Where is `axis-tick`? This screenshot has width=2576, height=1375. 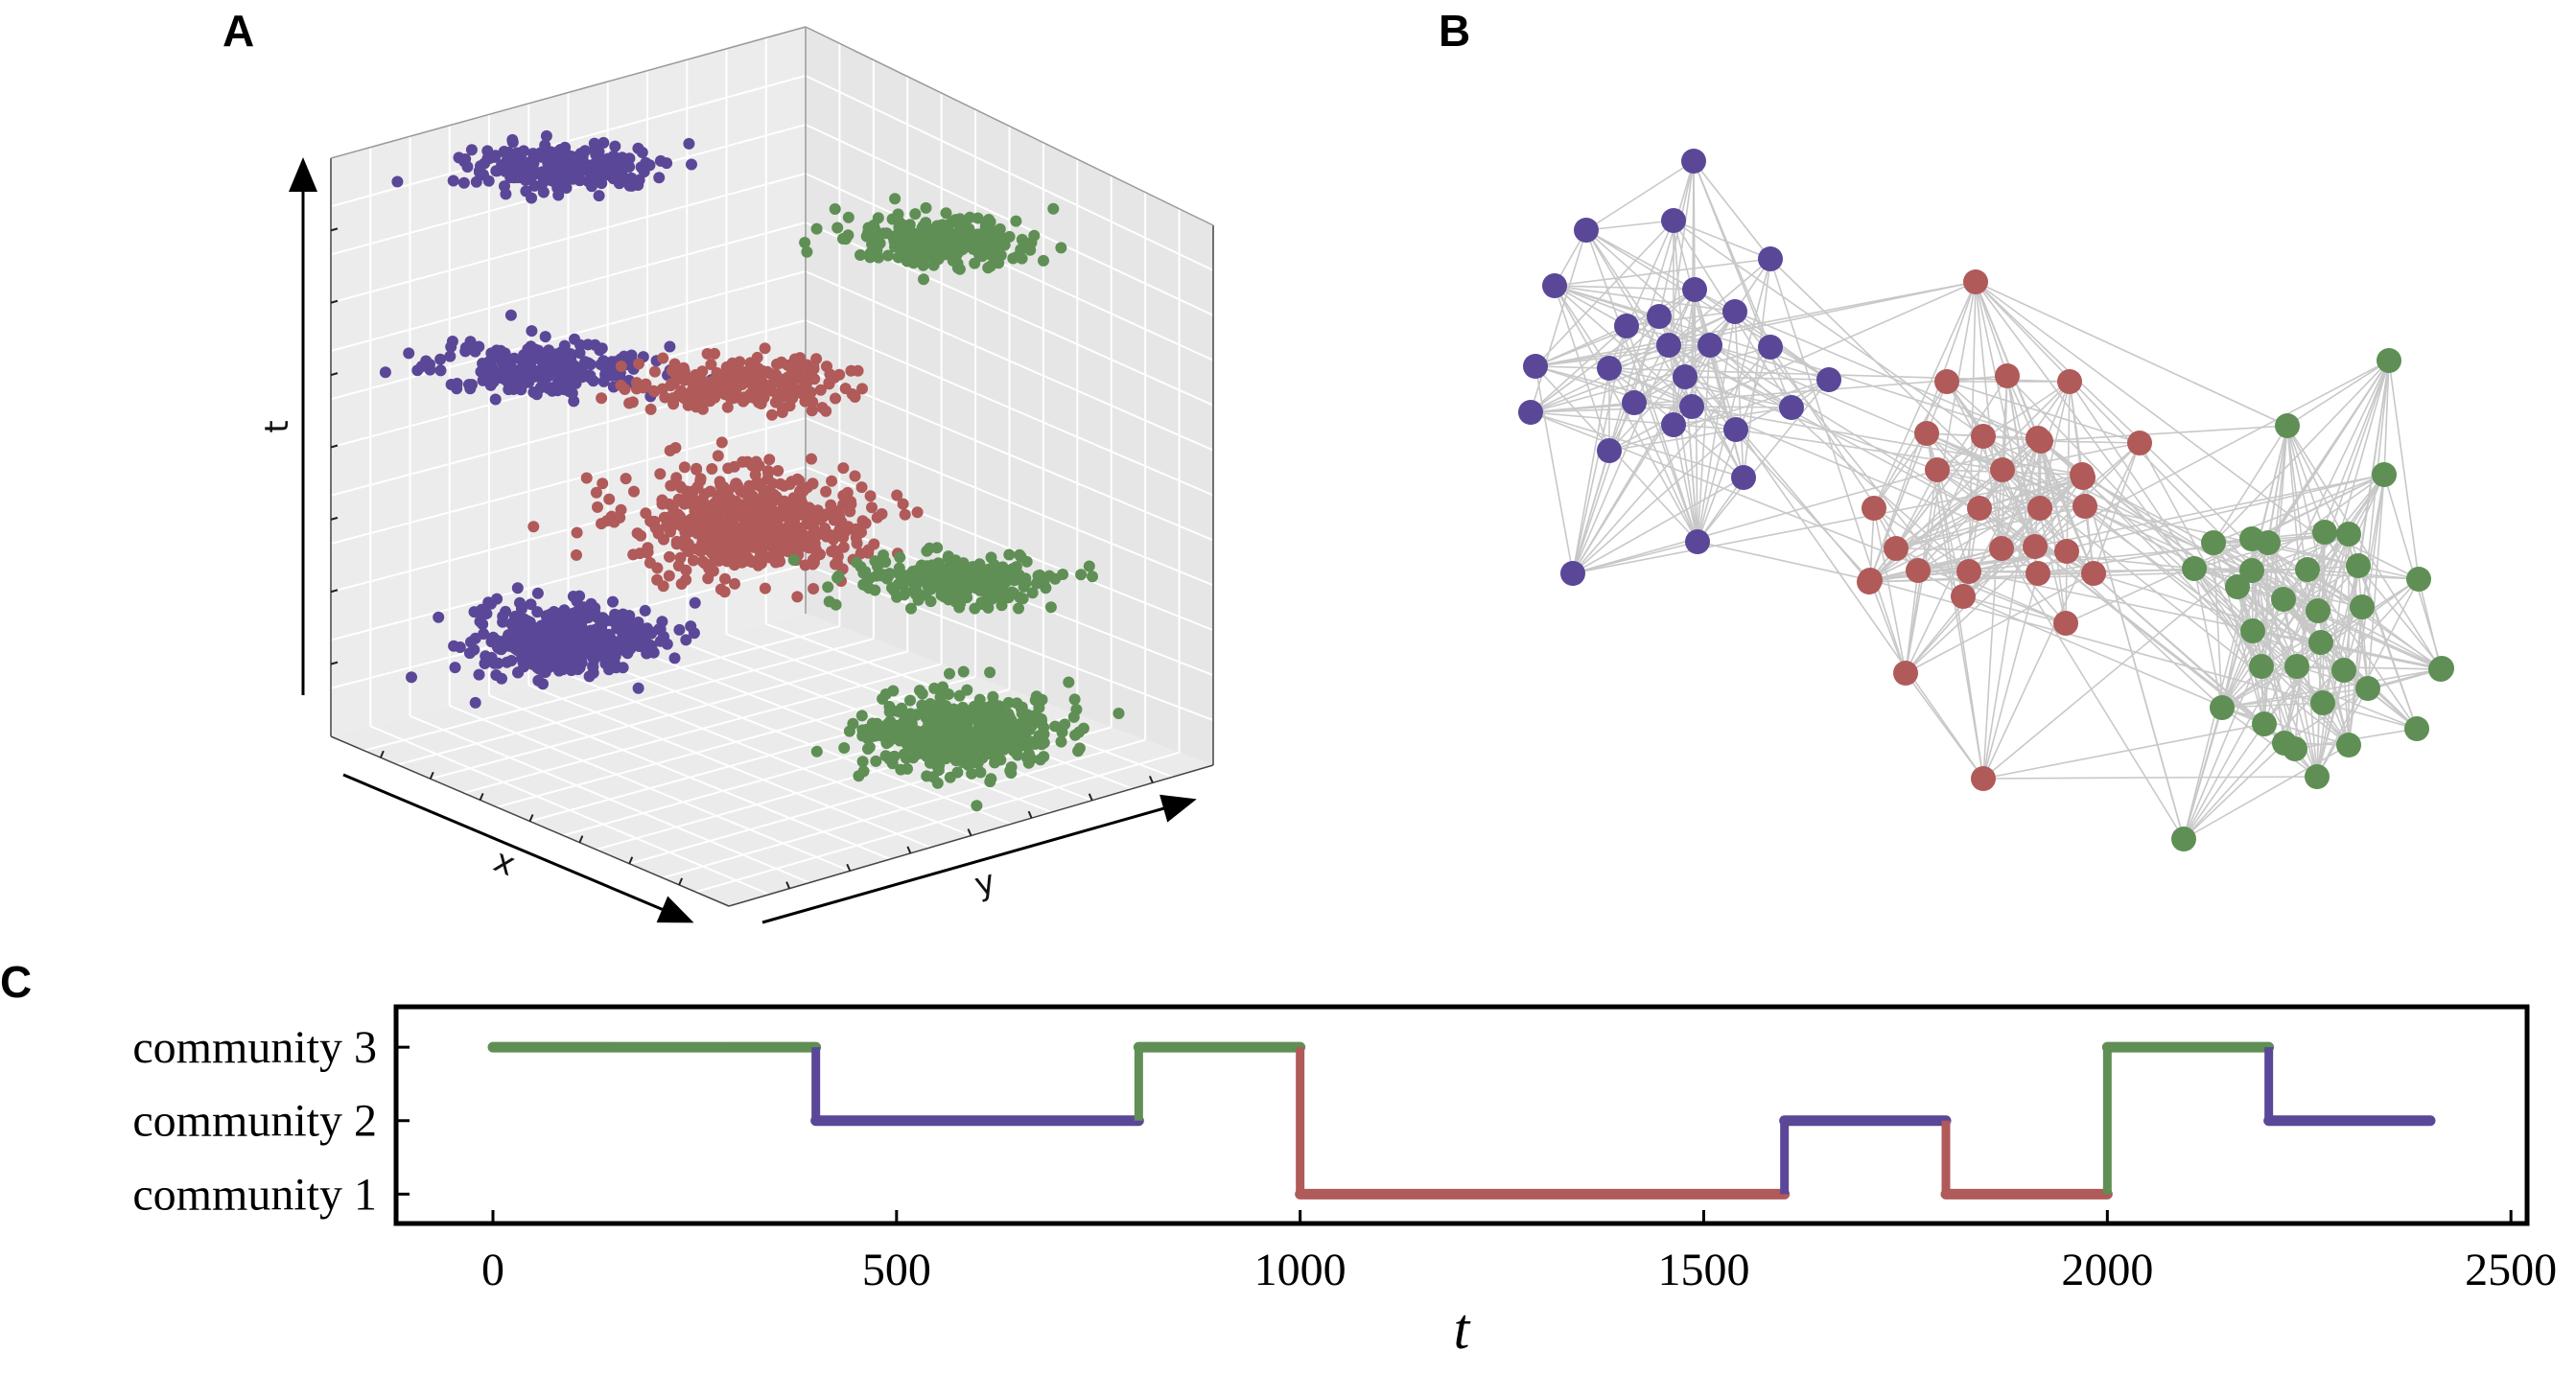
axis-tick is located at coordinates (1030, 815).